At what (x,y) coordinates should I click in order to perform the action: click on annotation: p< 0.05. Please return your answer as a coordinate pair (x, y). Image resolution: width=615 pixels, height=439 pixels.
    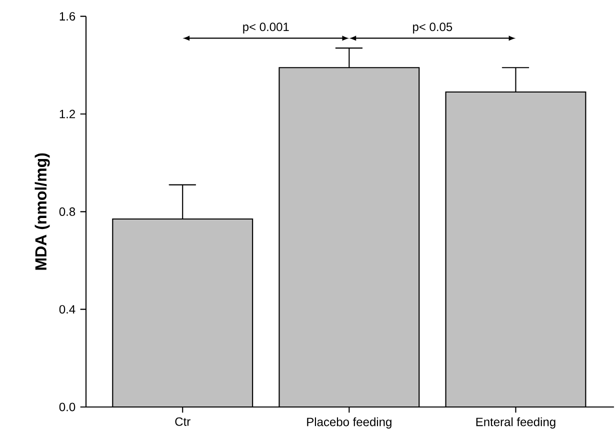
    Looking at the image, I should click on (432, 28).